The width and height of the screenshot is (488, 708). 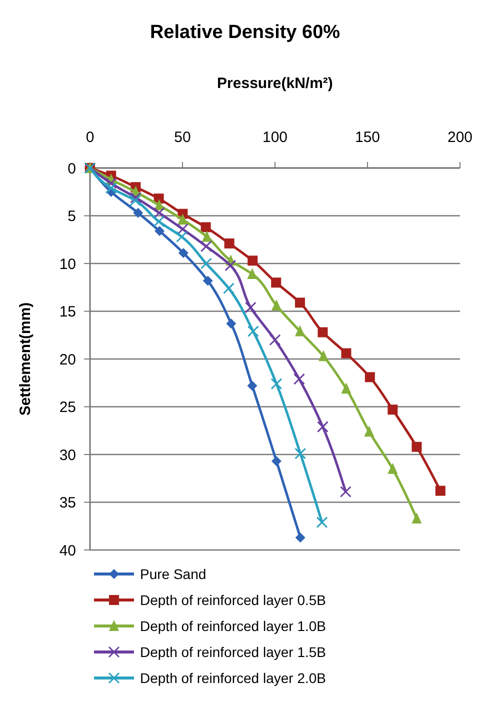 I want to click on y-tick-label: 0, so click(x=72, y=169).